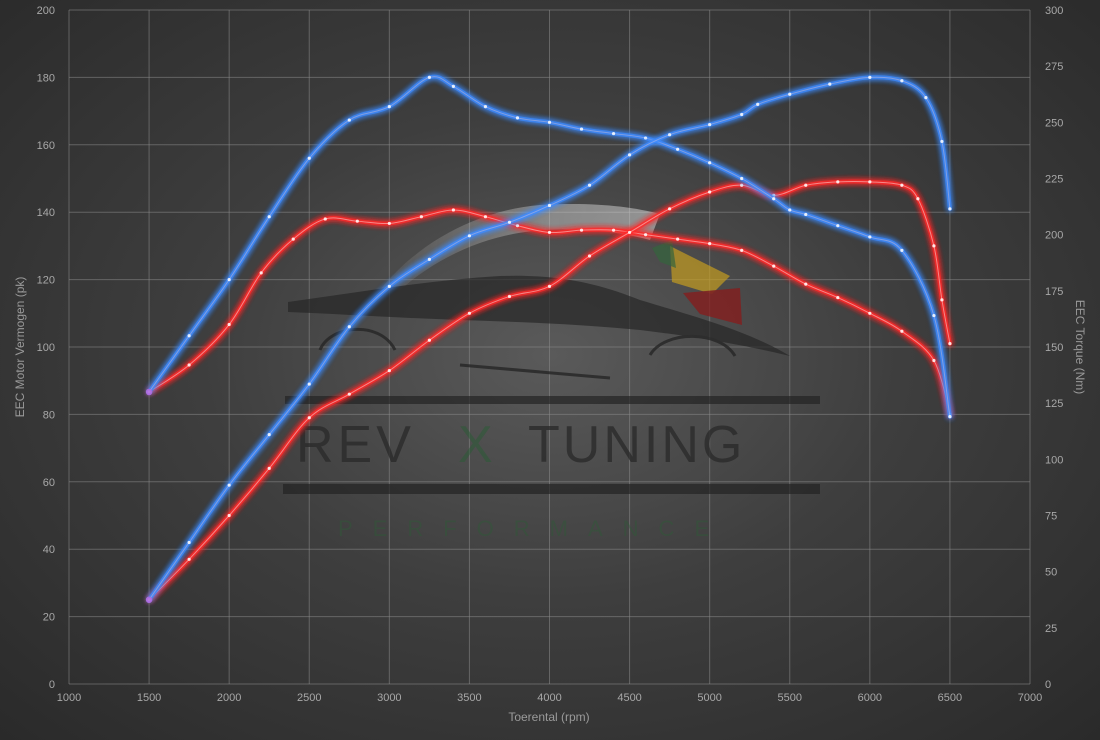 Image resolution: width=1100 pixels, height=740 pixels. Describe the element at coordinates (1054, 67) in the screenshot. I see `y-right-tick-label: 275` at that location.